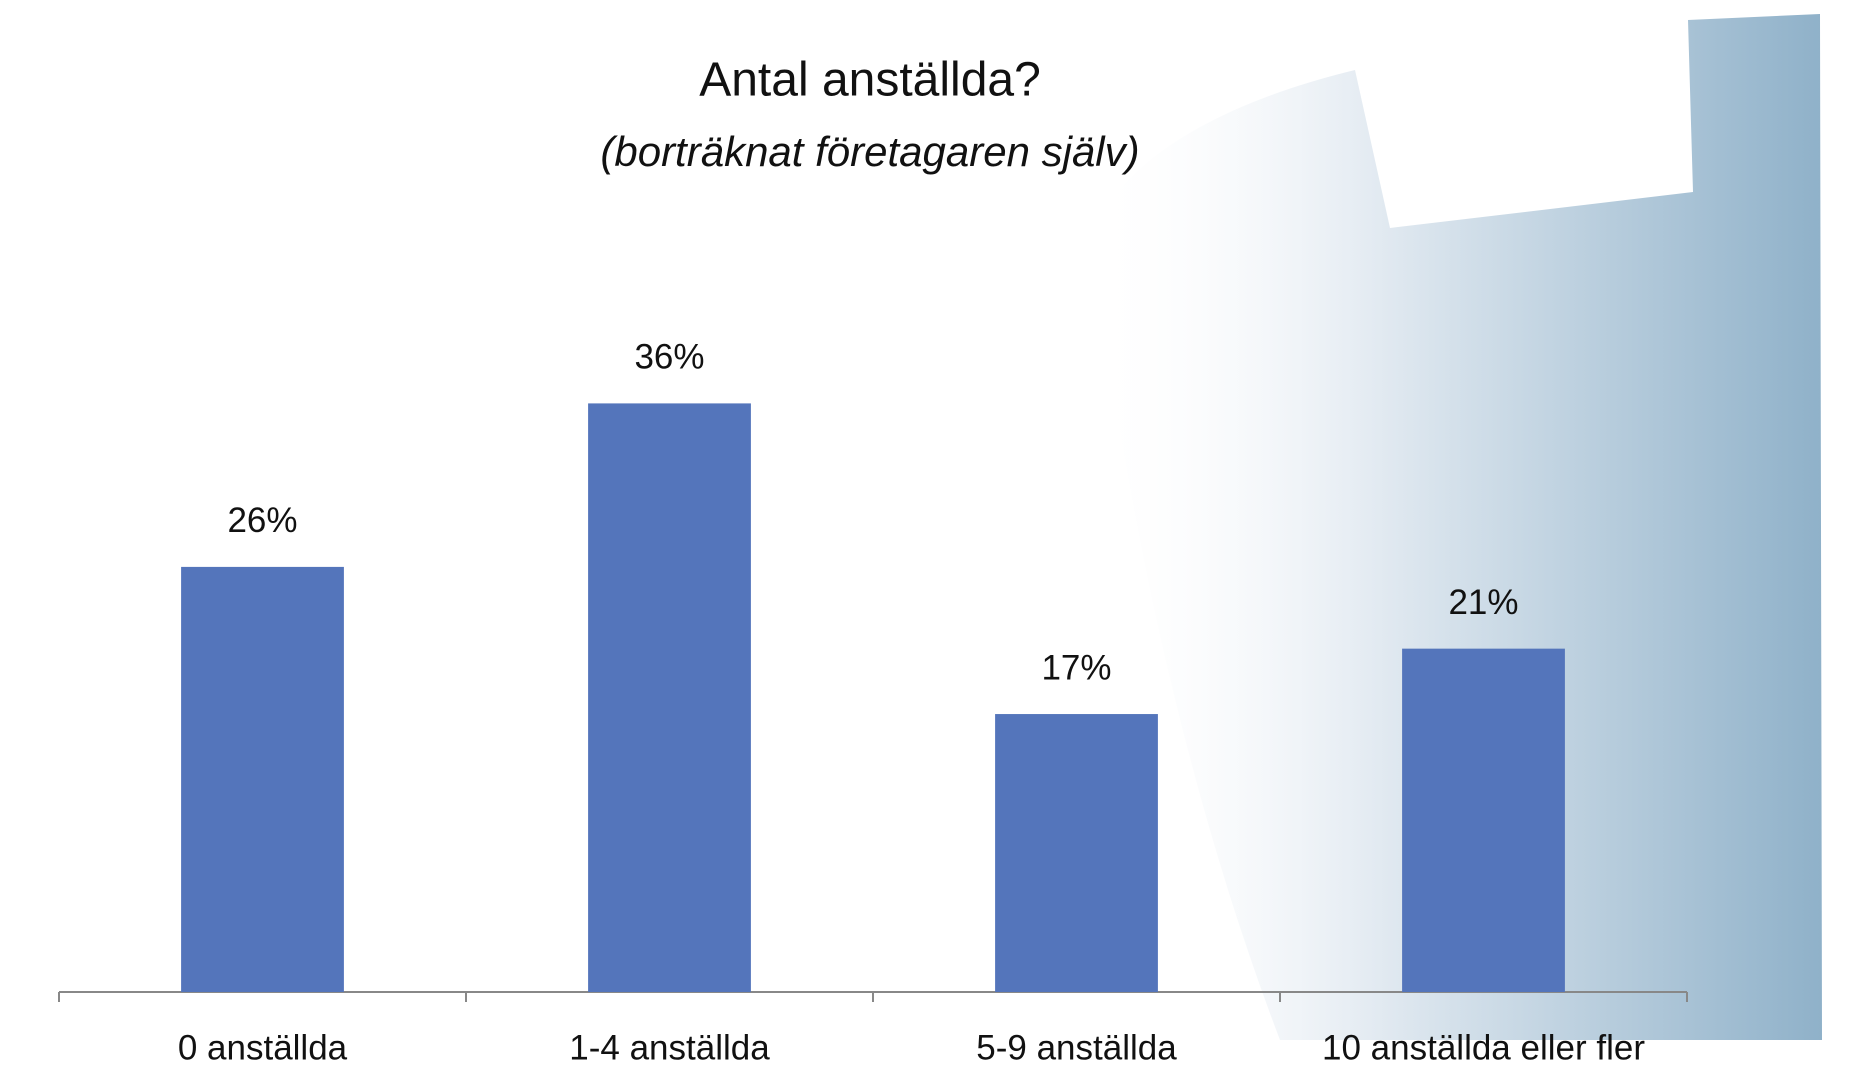 This screenshot has height=1071, width=1858. Describe the element at coordinates (1483, 602) in the screenshot. I see `data-label: 21%` at that location.